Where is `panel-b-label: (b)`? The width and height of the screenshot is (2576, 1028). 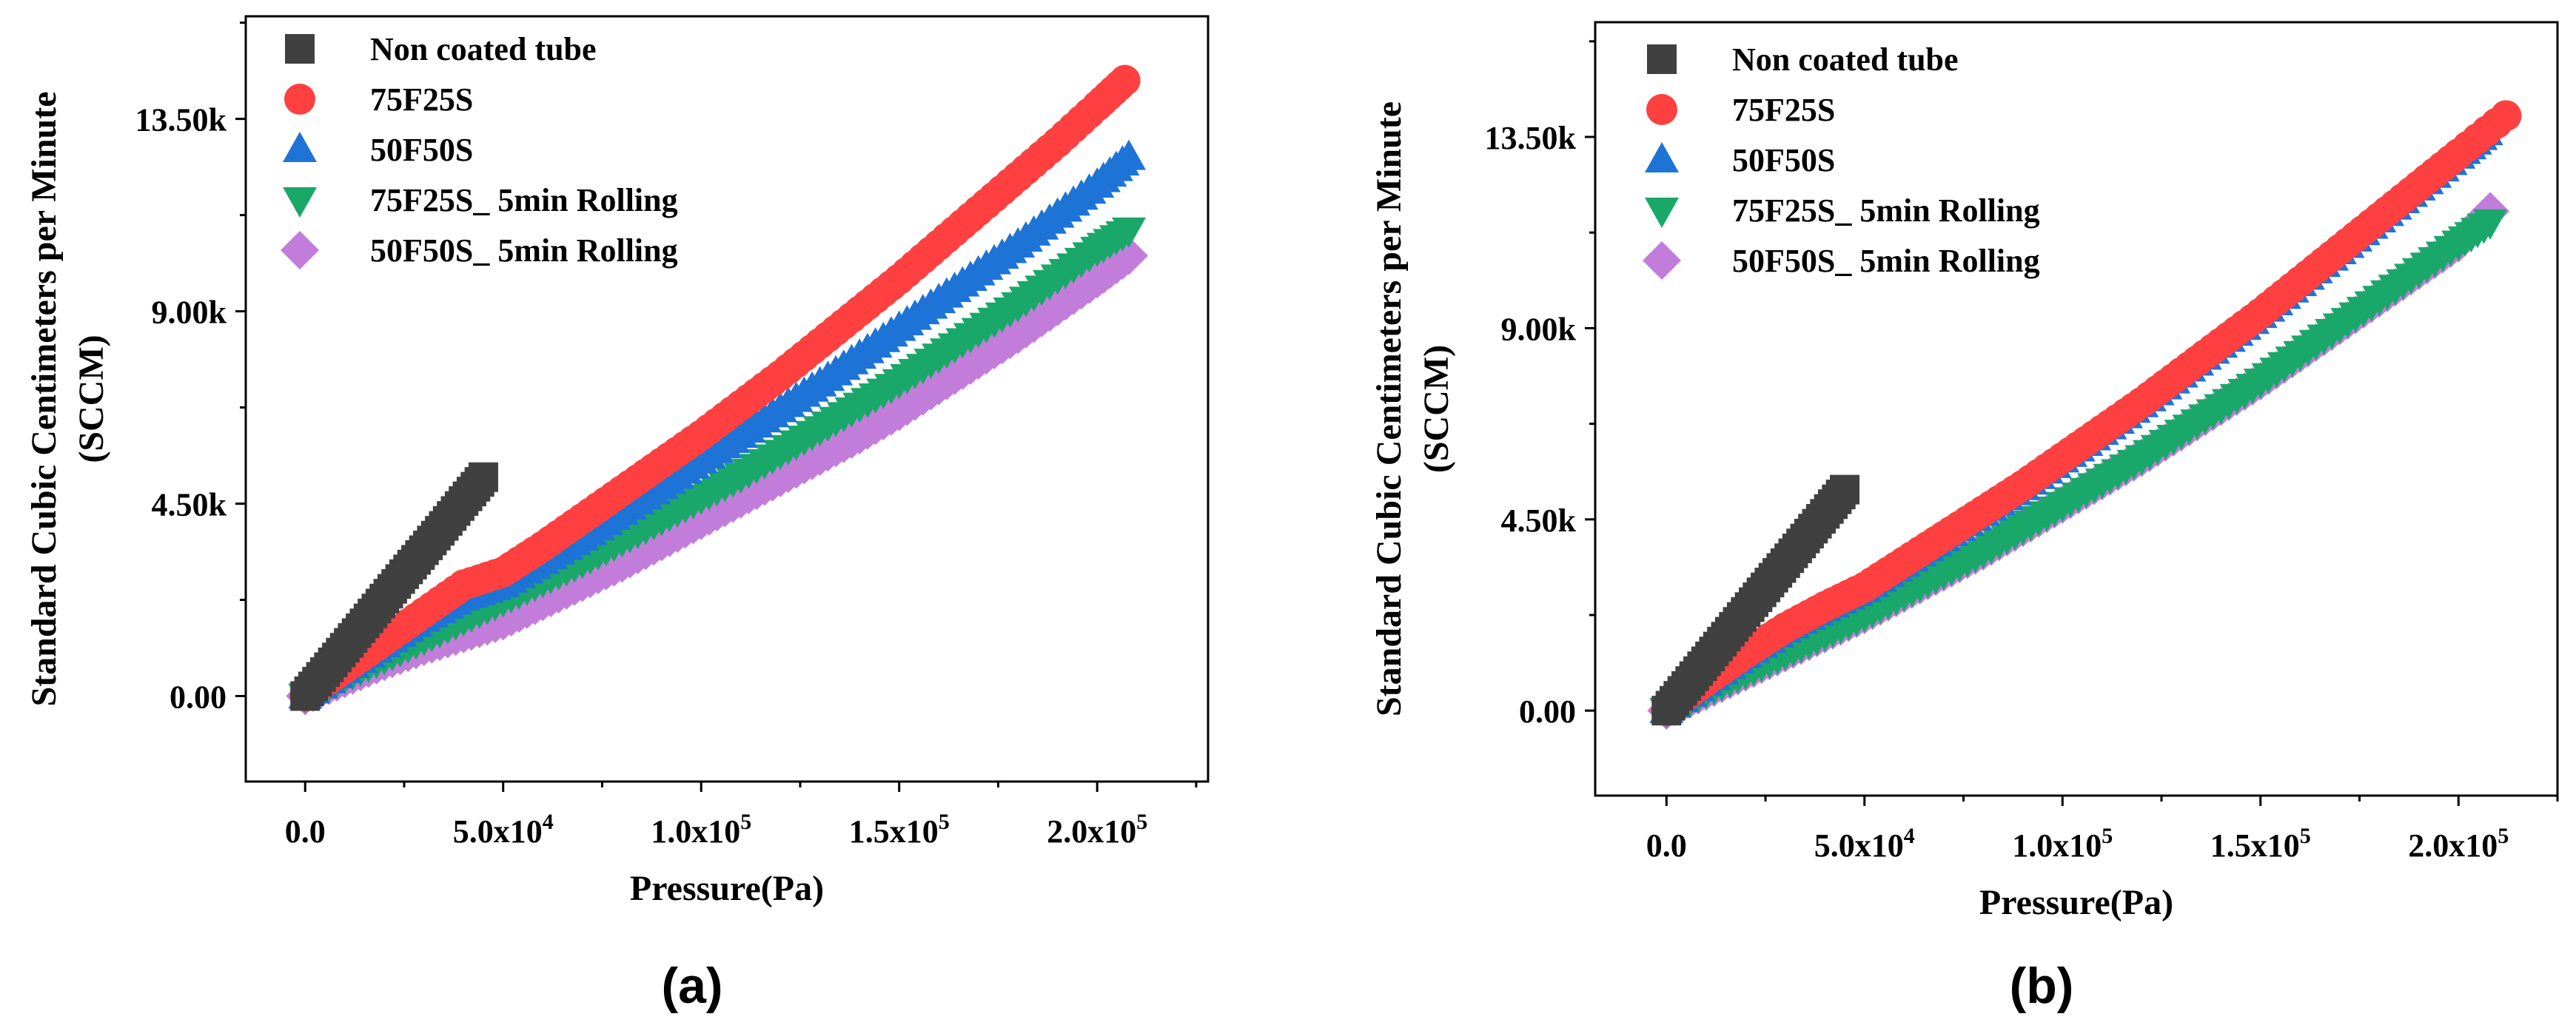 panel-b-label: (b) is located at coordinates (2042, 986).